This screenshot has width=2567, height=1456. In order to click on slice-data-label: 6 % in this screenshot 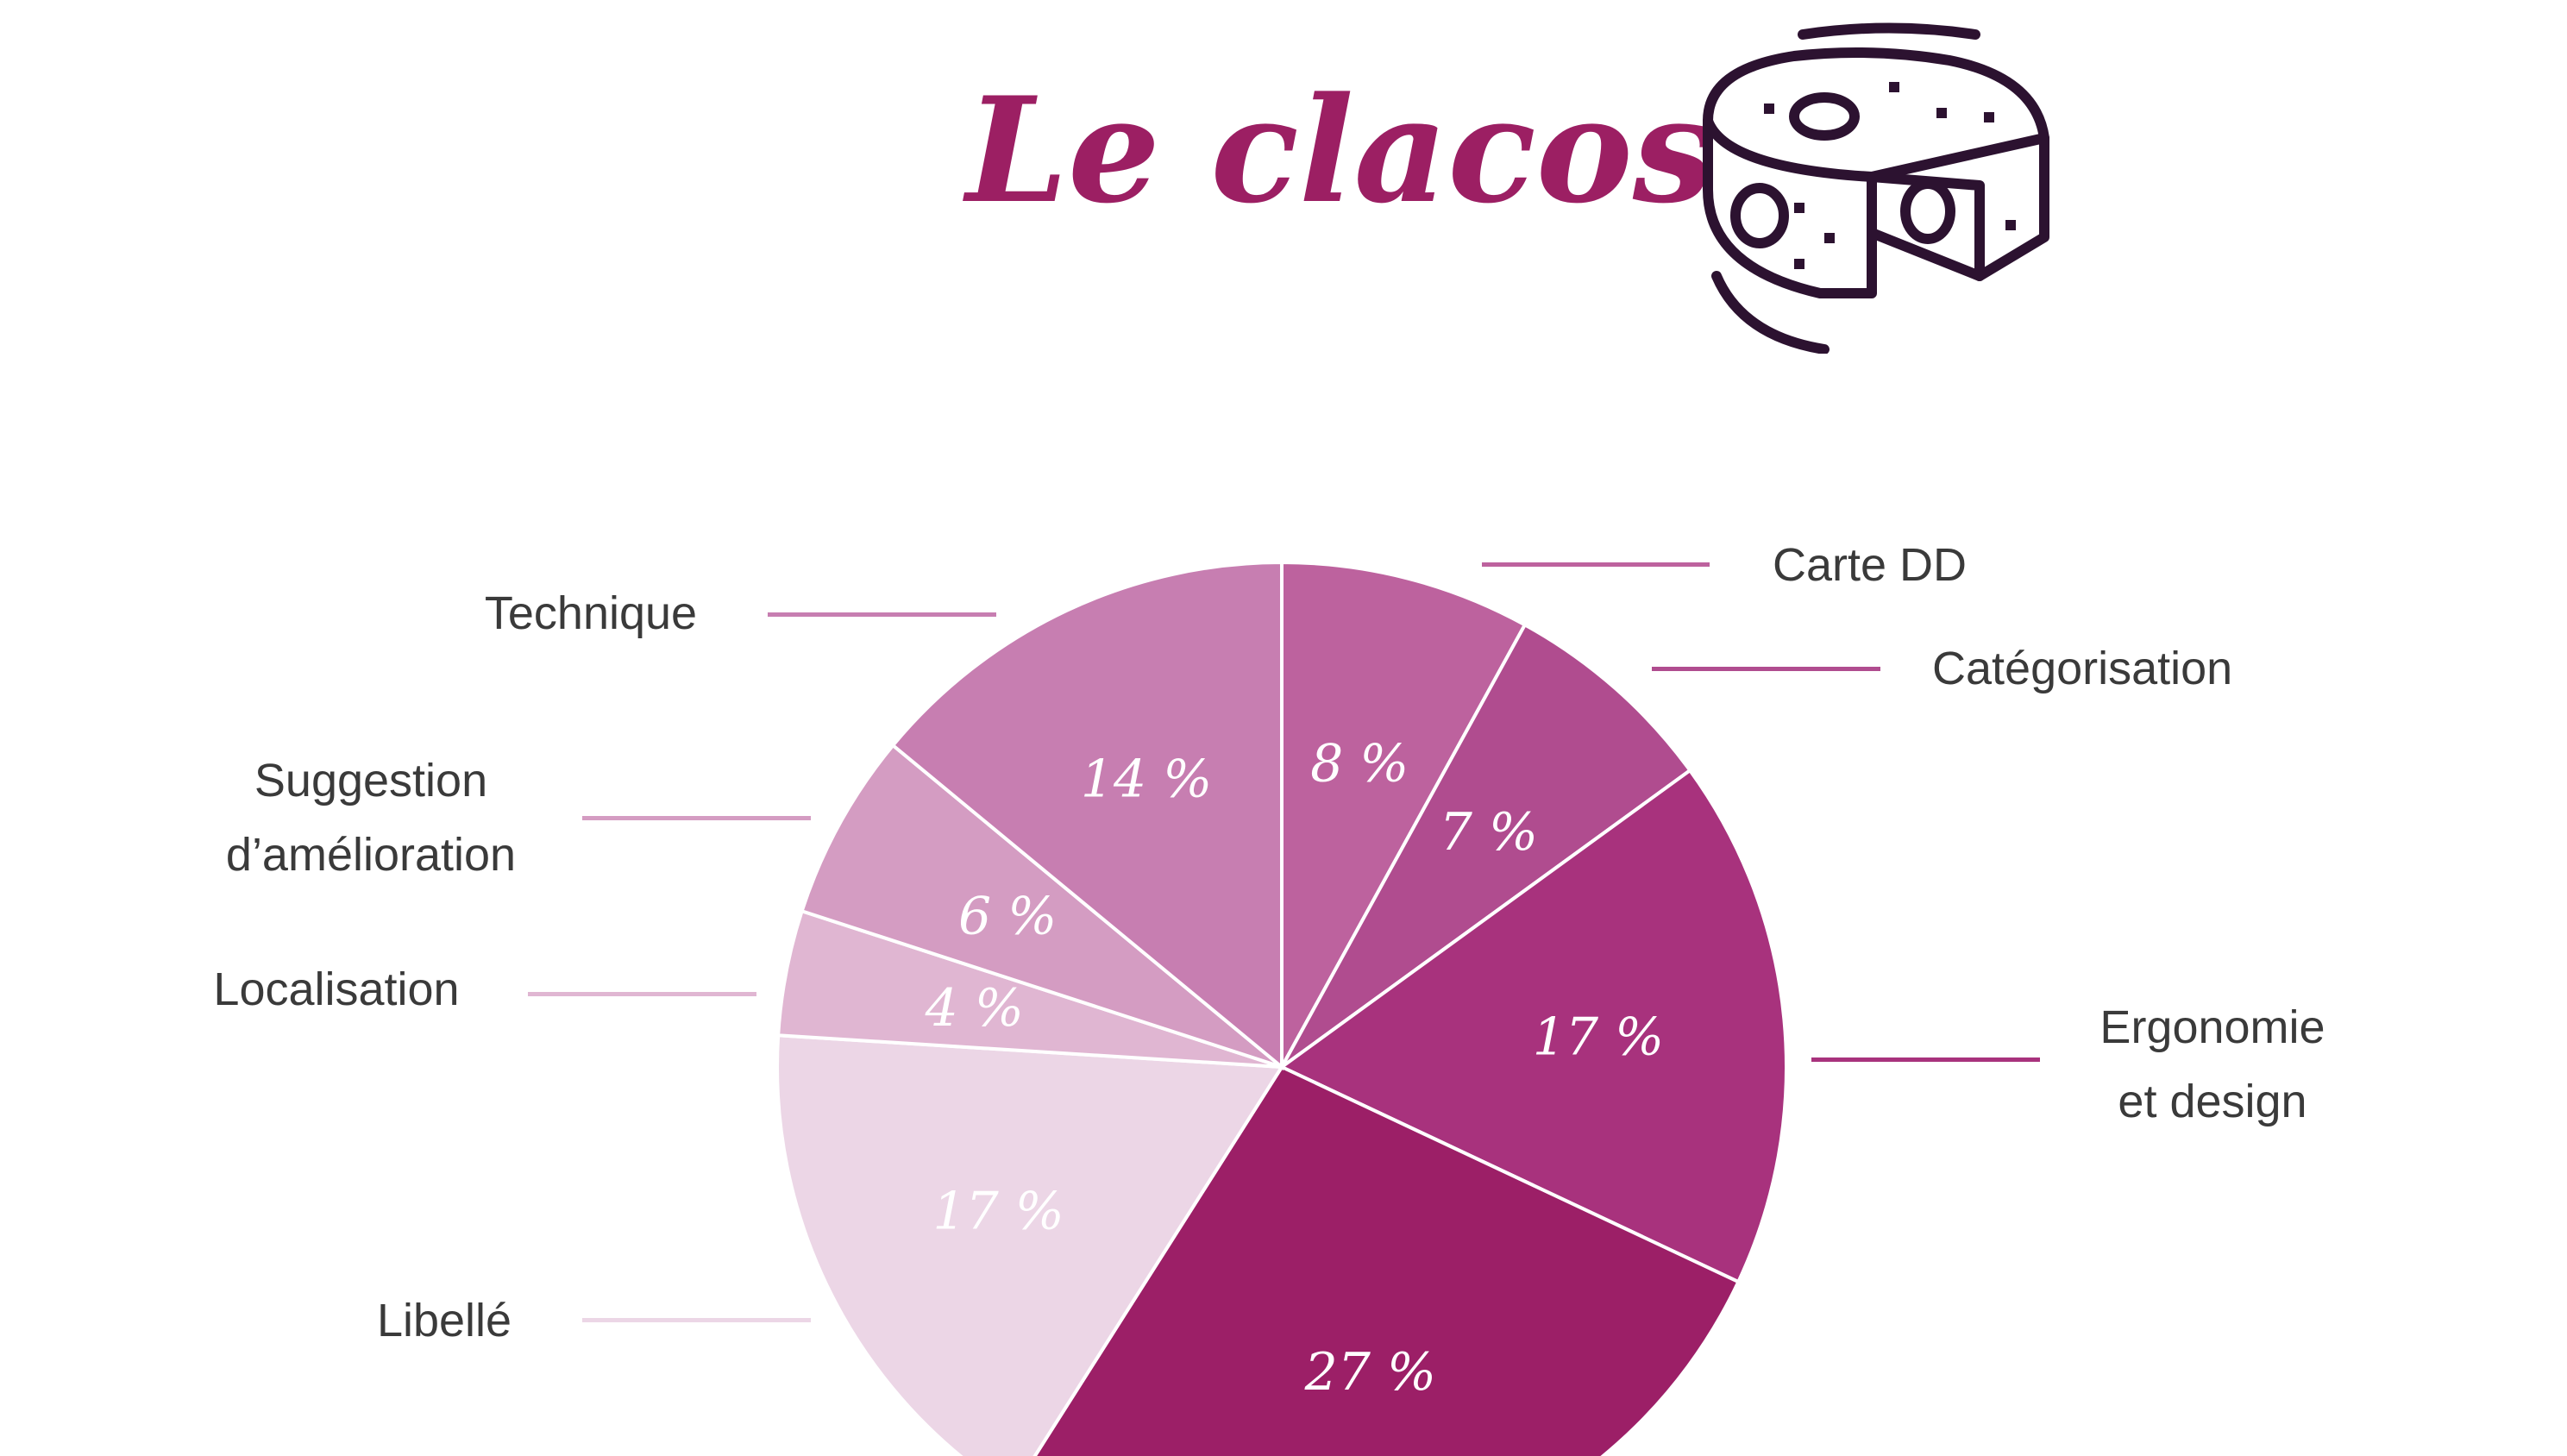, I will do `click(1007, 916)`.